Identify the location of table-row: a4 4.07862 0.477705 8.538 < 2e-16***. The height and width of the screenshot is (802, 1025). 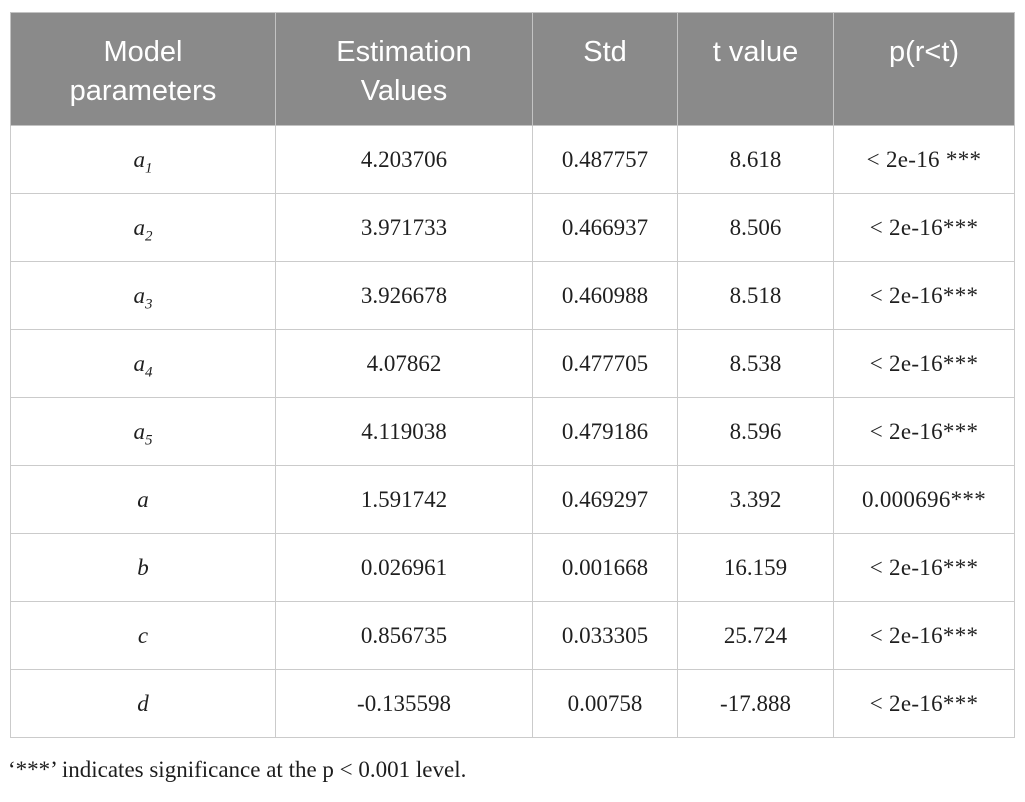
(512, 363).